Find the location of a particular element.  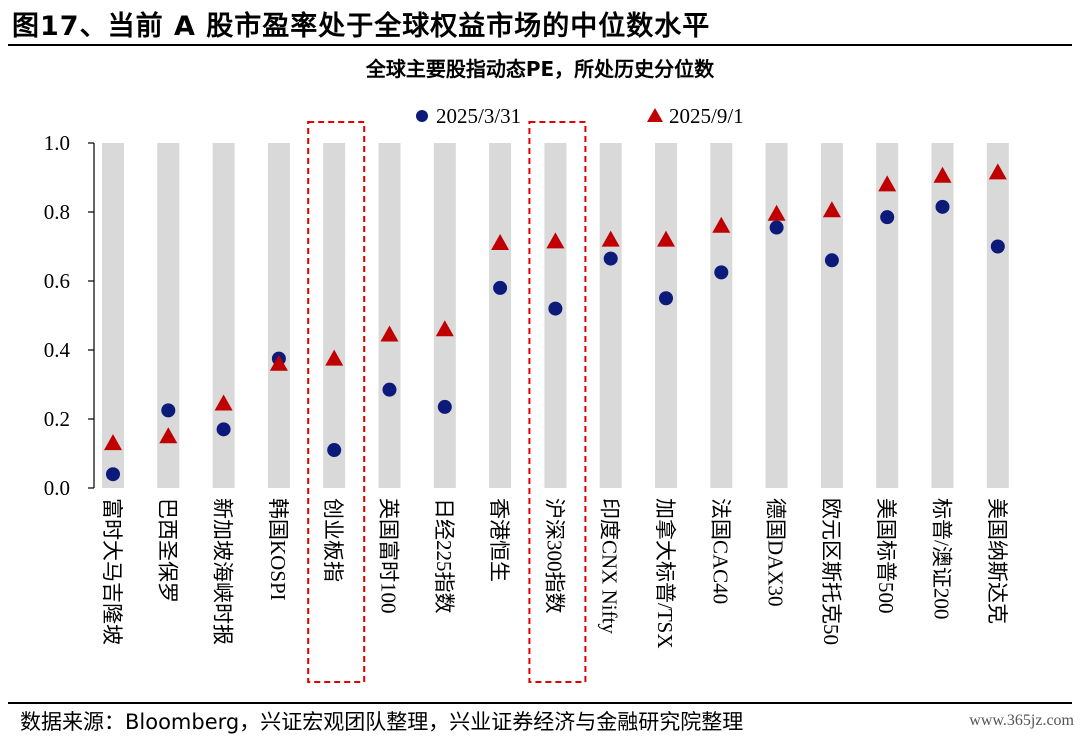

y-tick-label: 1.0 is located at coordinates (57, 143).